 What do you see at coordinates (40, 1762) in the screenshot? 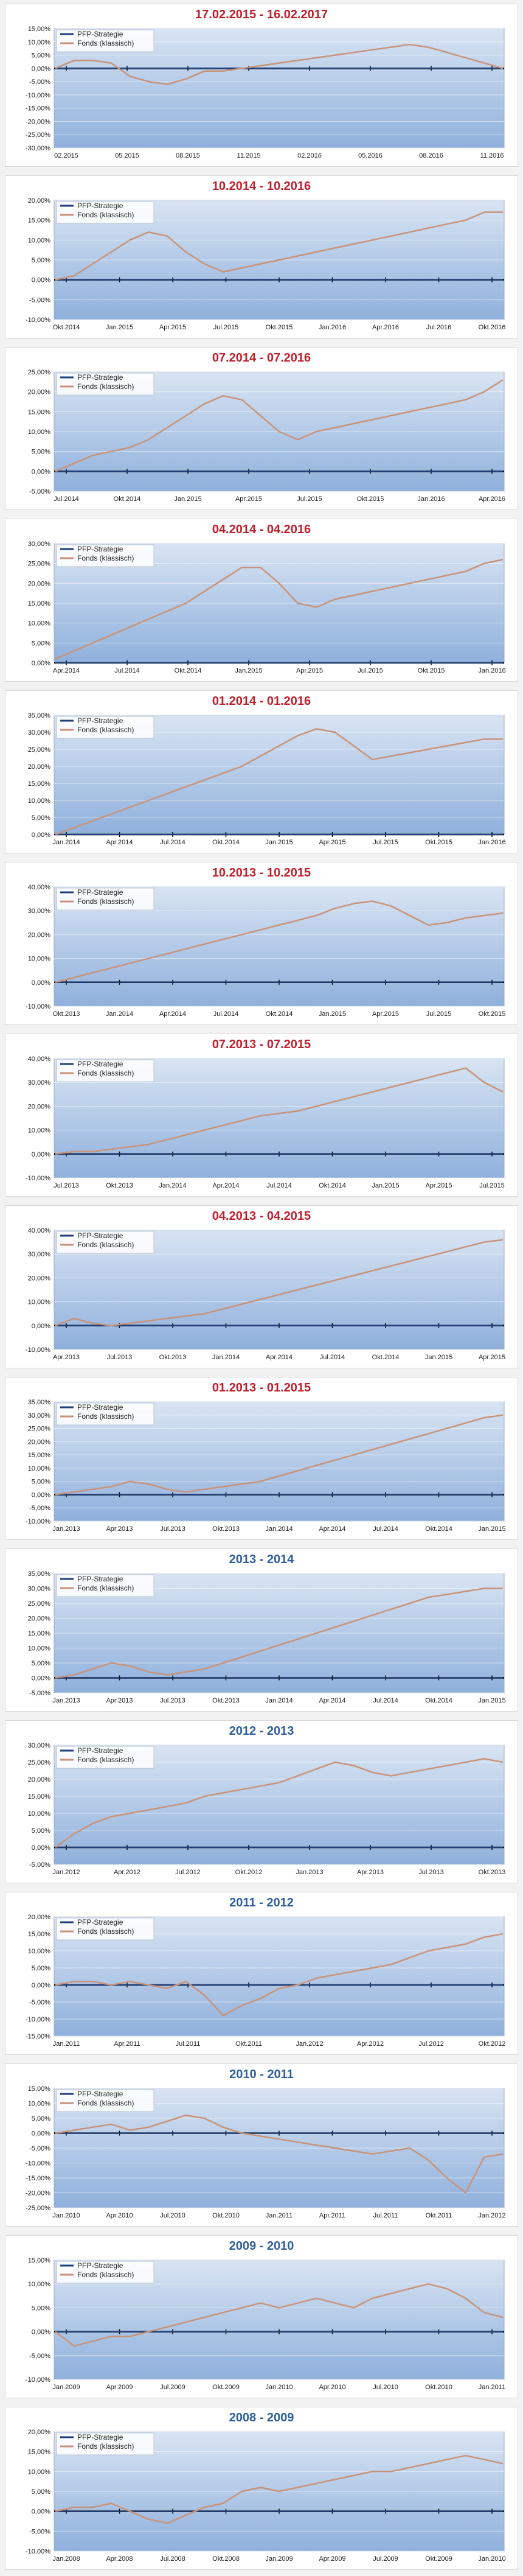
I see `y-tick-label: 25,00%` at bounding box center [40, 1762].